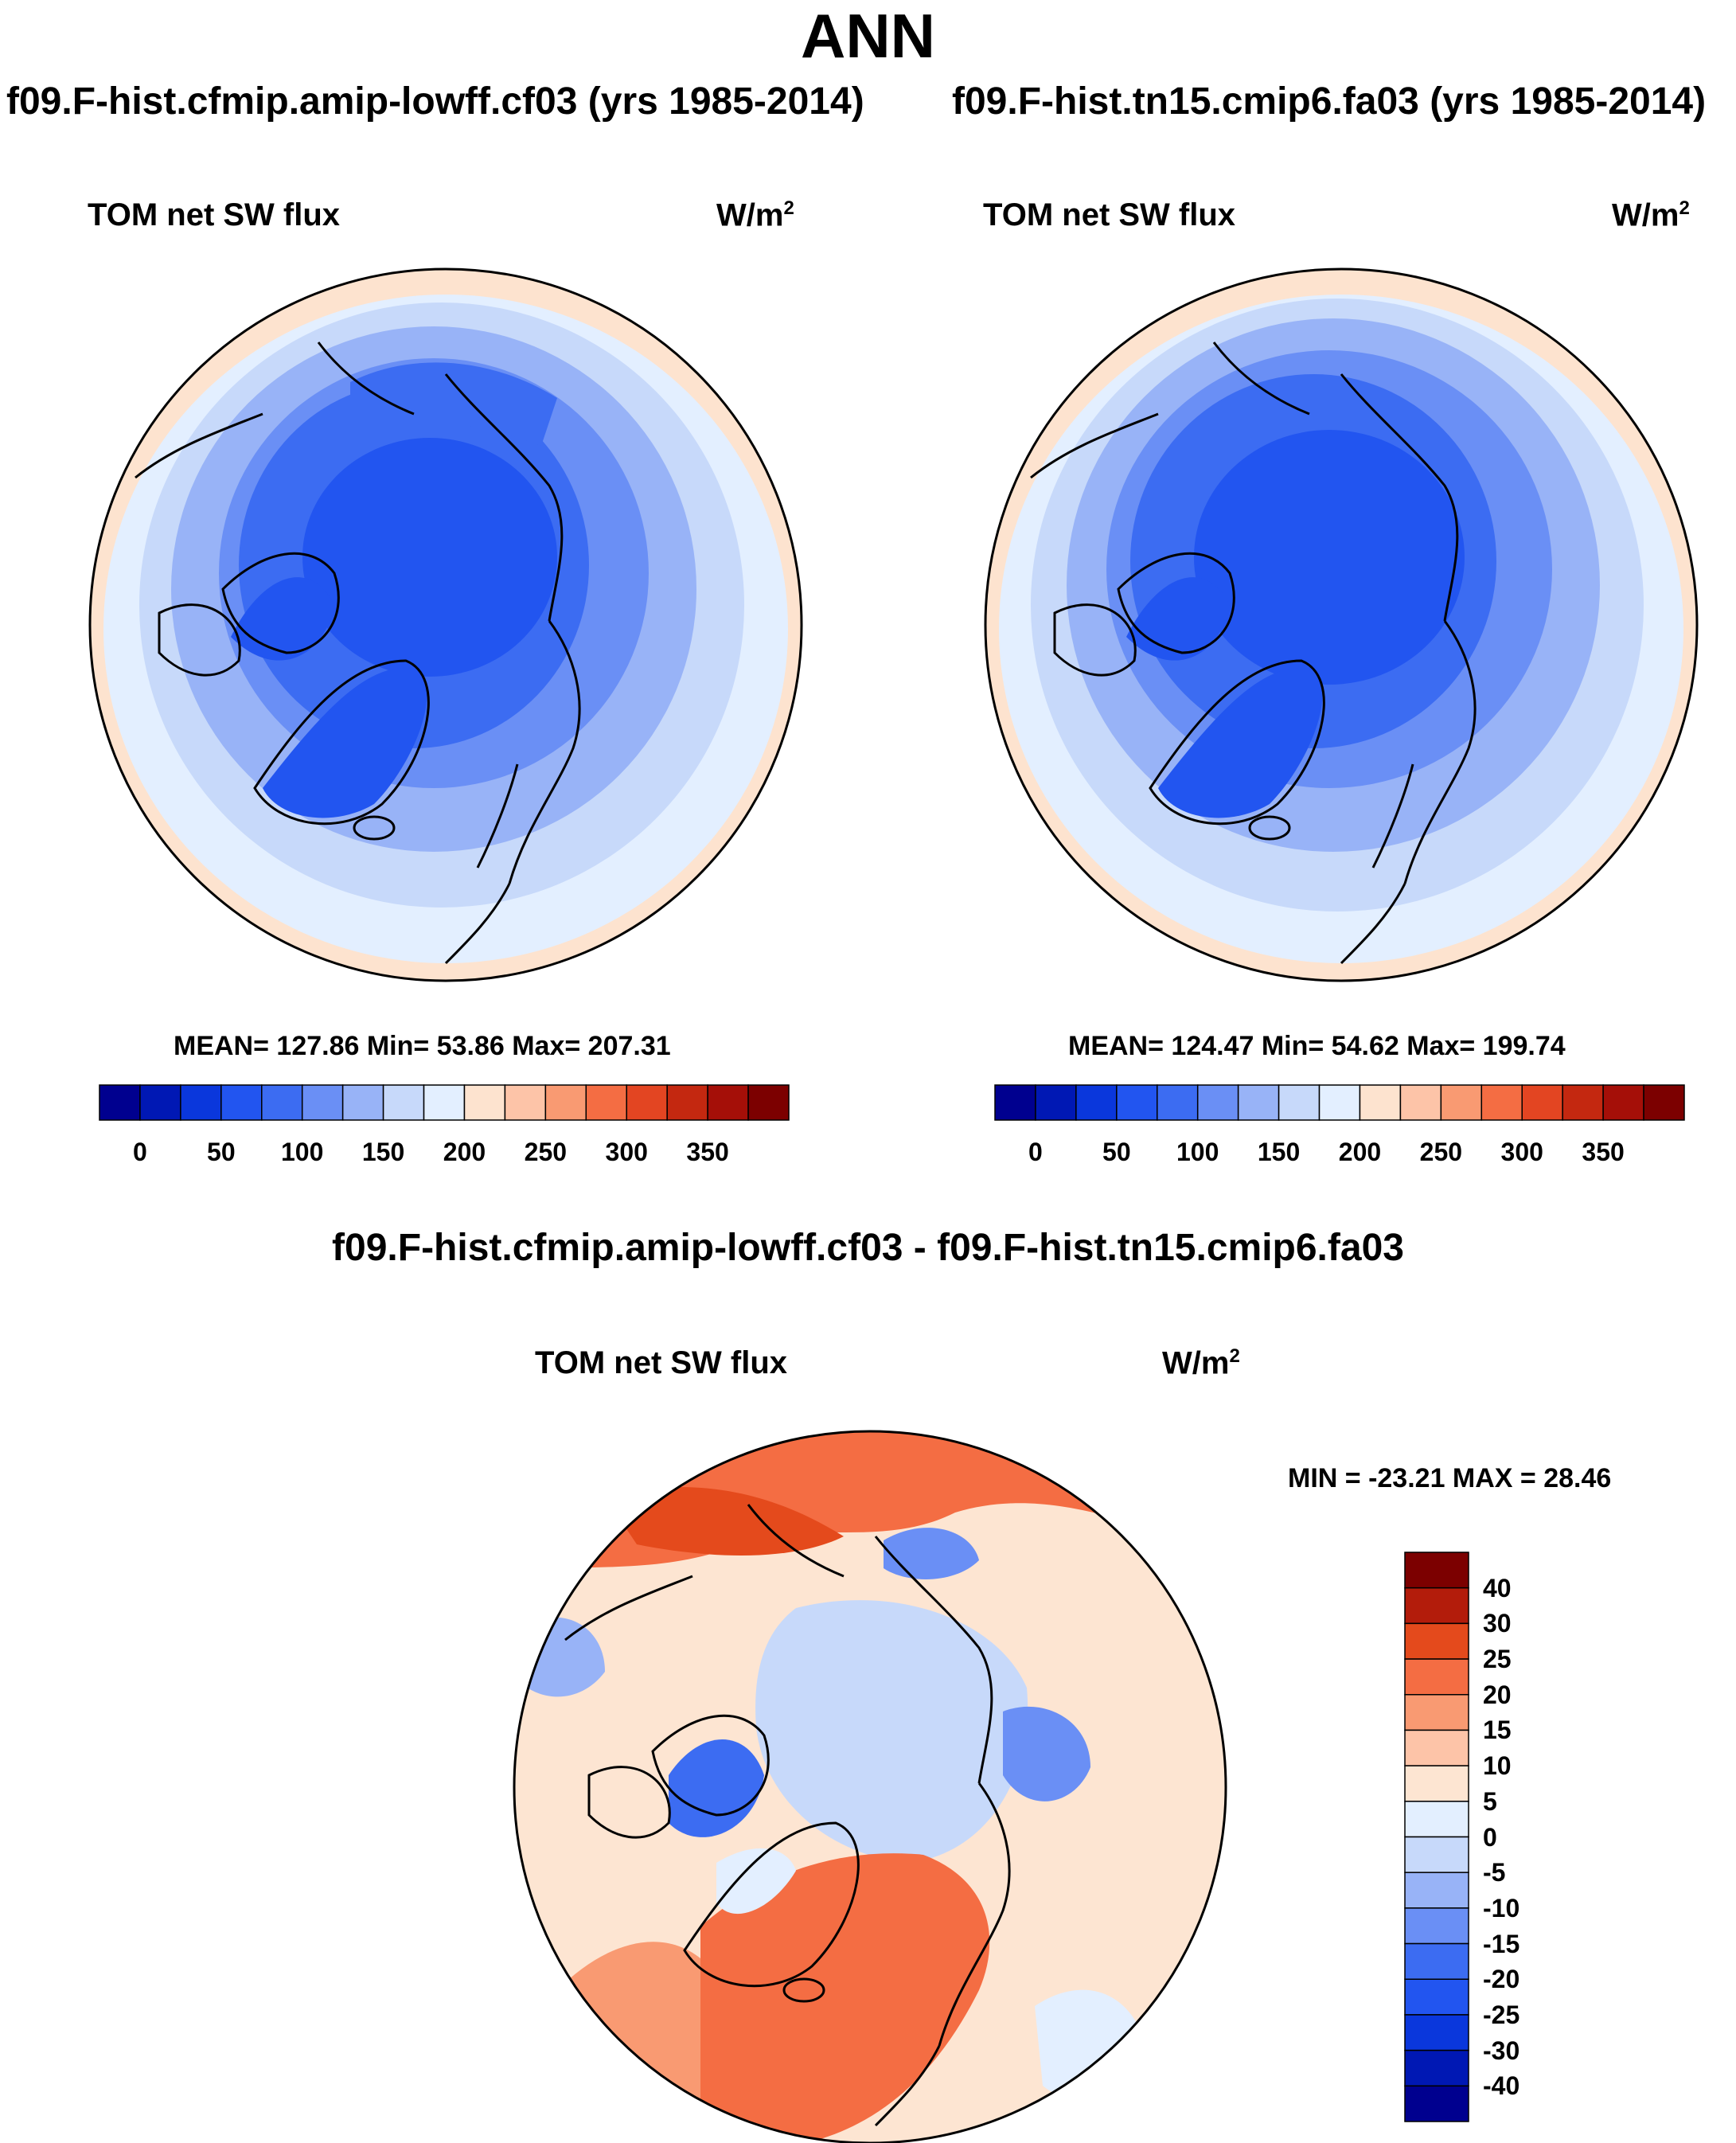 Image resolution: width=1736 pixels, height=2143 pixels. I want to click on colorbar-panel1-tick-label: 250, so click(546, 1152).